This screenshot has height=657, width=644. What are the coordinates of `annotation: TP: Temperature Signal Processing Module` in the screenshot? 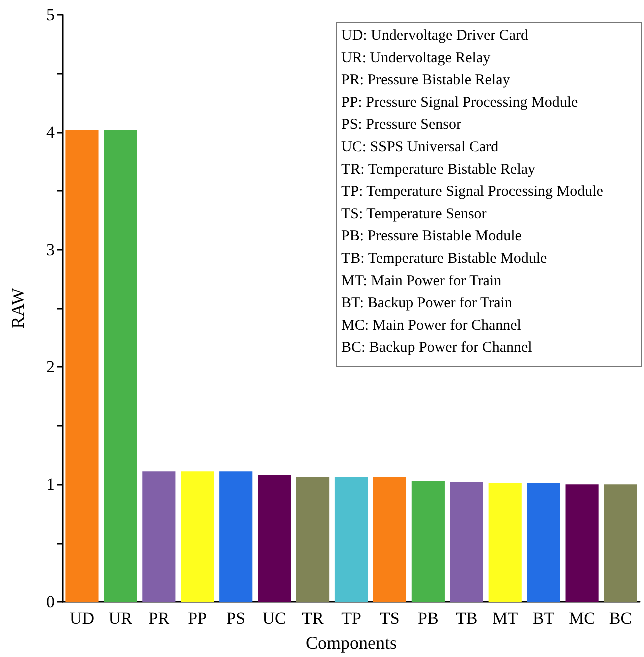 It's located at (473, 192).